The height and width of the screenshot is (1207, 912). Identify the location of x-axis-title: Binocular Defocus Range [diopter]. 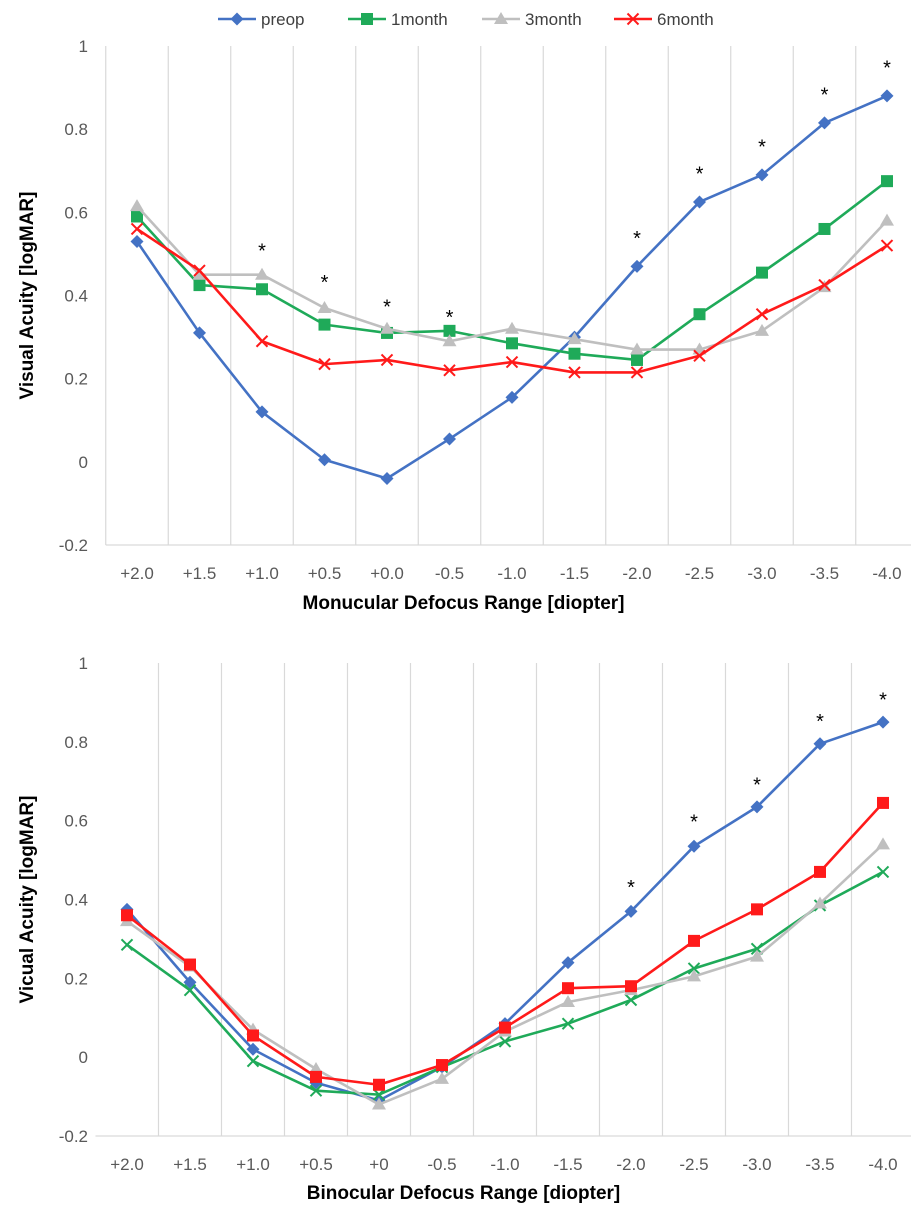
(464, 1193).